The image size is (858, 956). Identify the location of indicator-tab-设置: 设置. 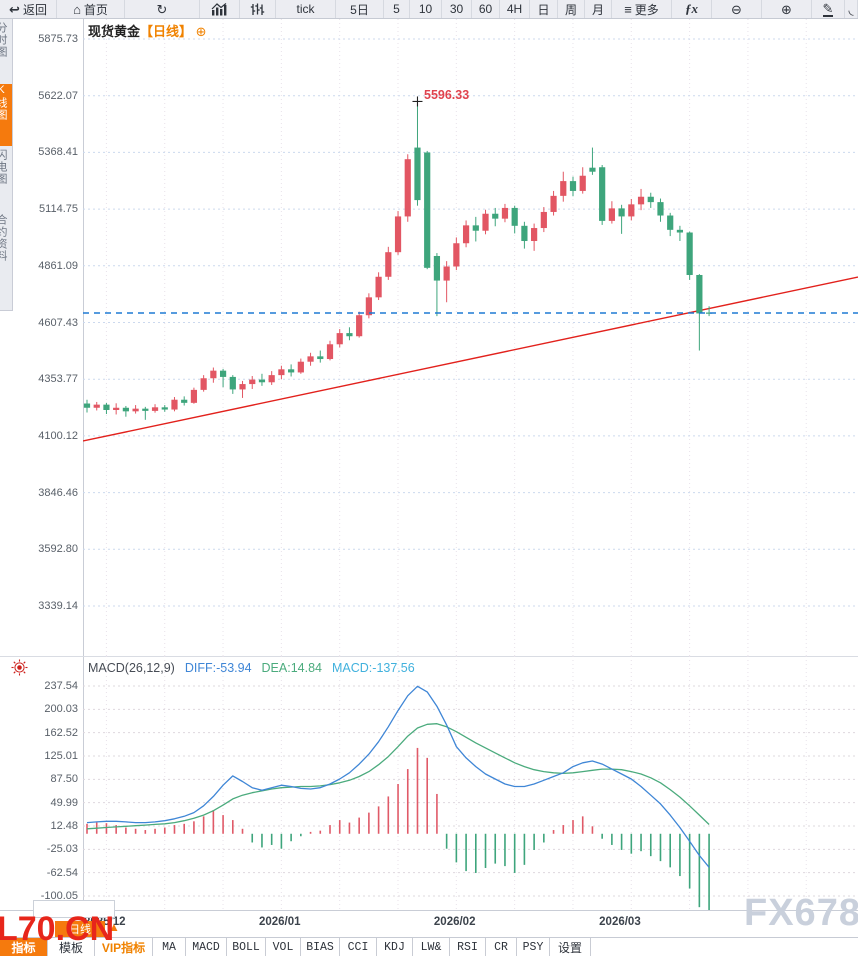
(570, 947).